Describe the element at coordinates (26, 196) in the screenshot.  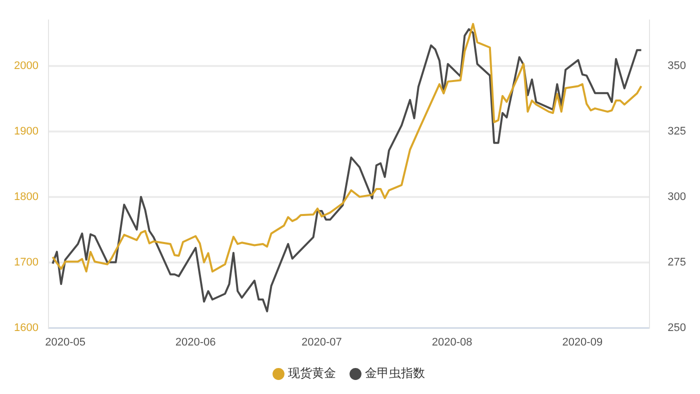
I see `y-tick-label: 1800` at that location.